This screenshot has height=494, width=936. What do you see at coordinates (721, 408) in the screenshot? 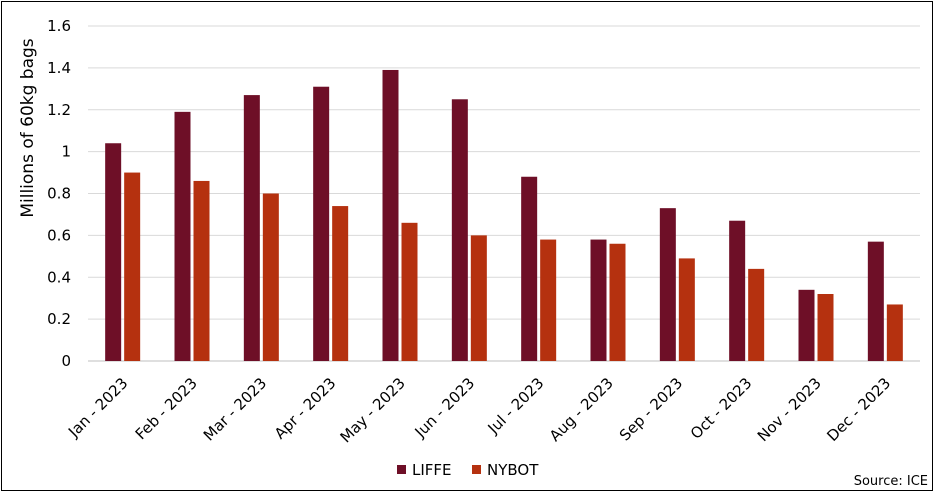
I see `x-tick-label: Oct - 2023` at bounding box center [721, 408].